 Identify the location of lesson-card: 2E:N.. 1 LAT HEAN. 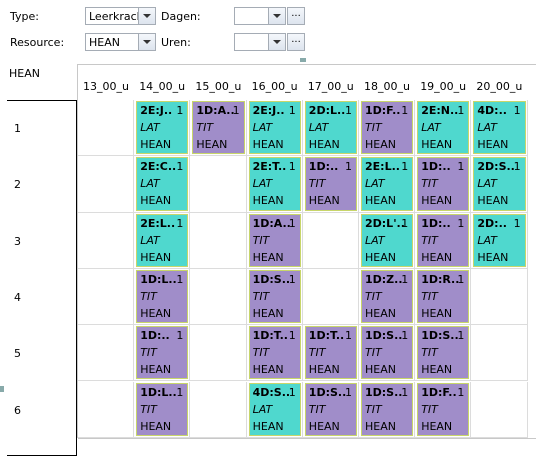
(443, 128).